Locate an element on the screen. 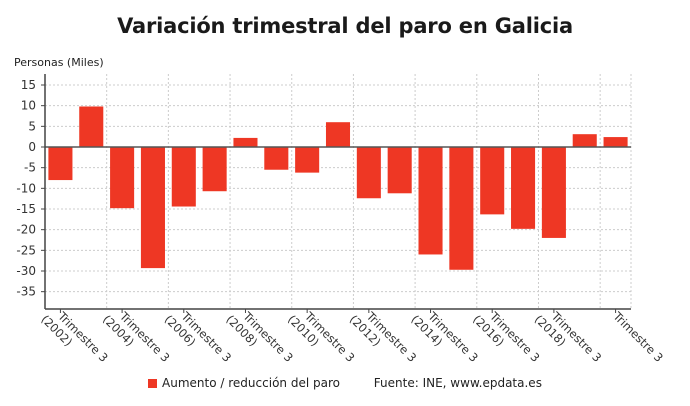 Image resolution: width=690 pixels, height=406 pixels. x-tick-label: Trimestre 3(2004) is located at coordinates (136, 337).